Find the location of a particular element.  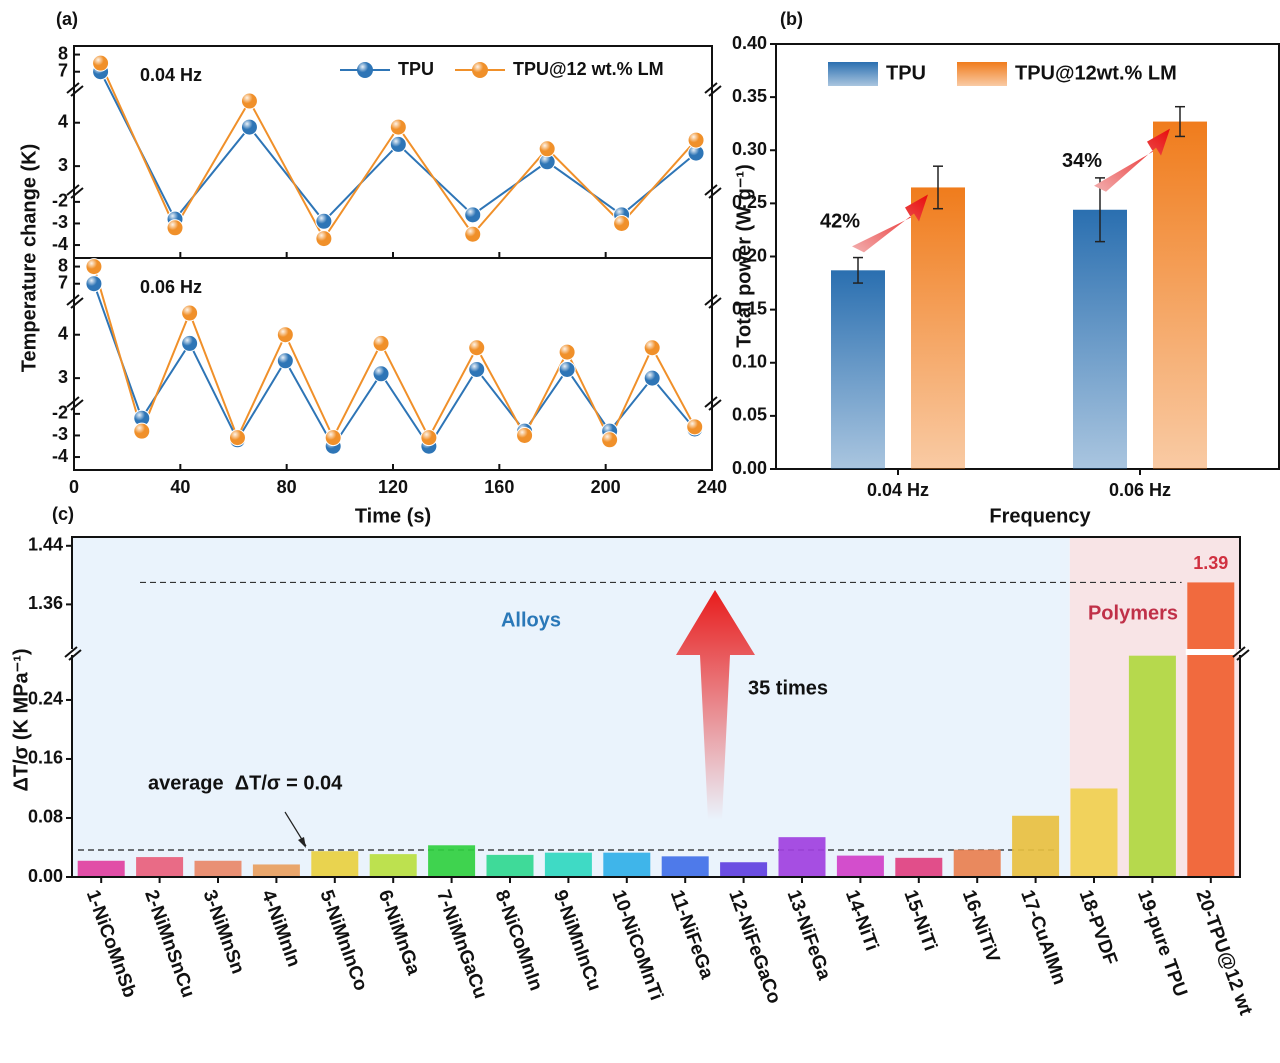

x-tick-label: 120 is located at coordinates (393, 487).